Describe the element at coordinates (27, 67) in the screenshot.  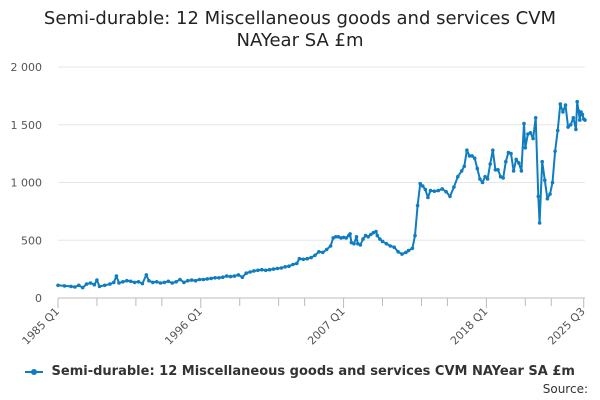
I see `y-tick-label: 2 000` at that location.